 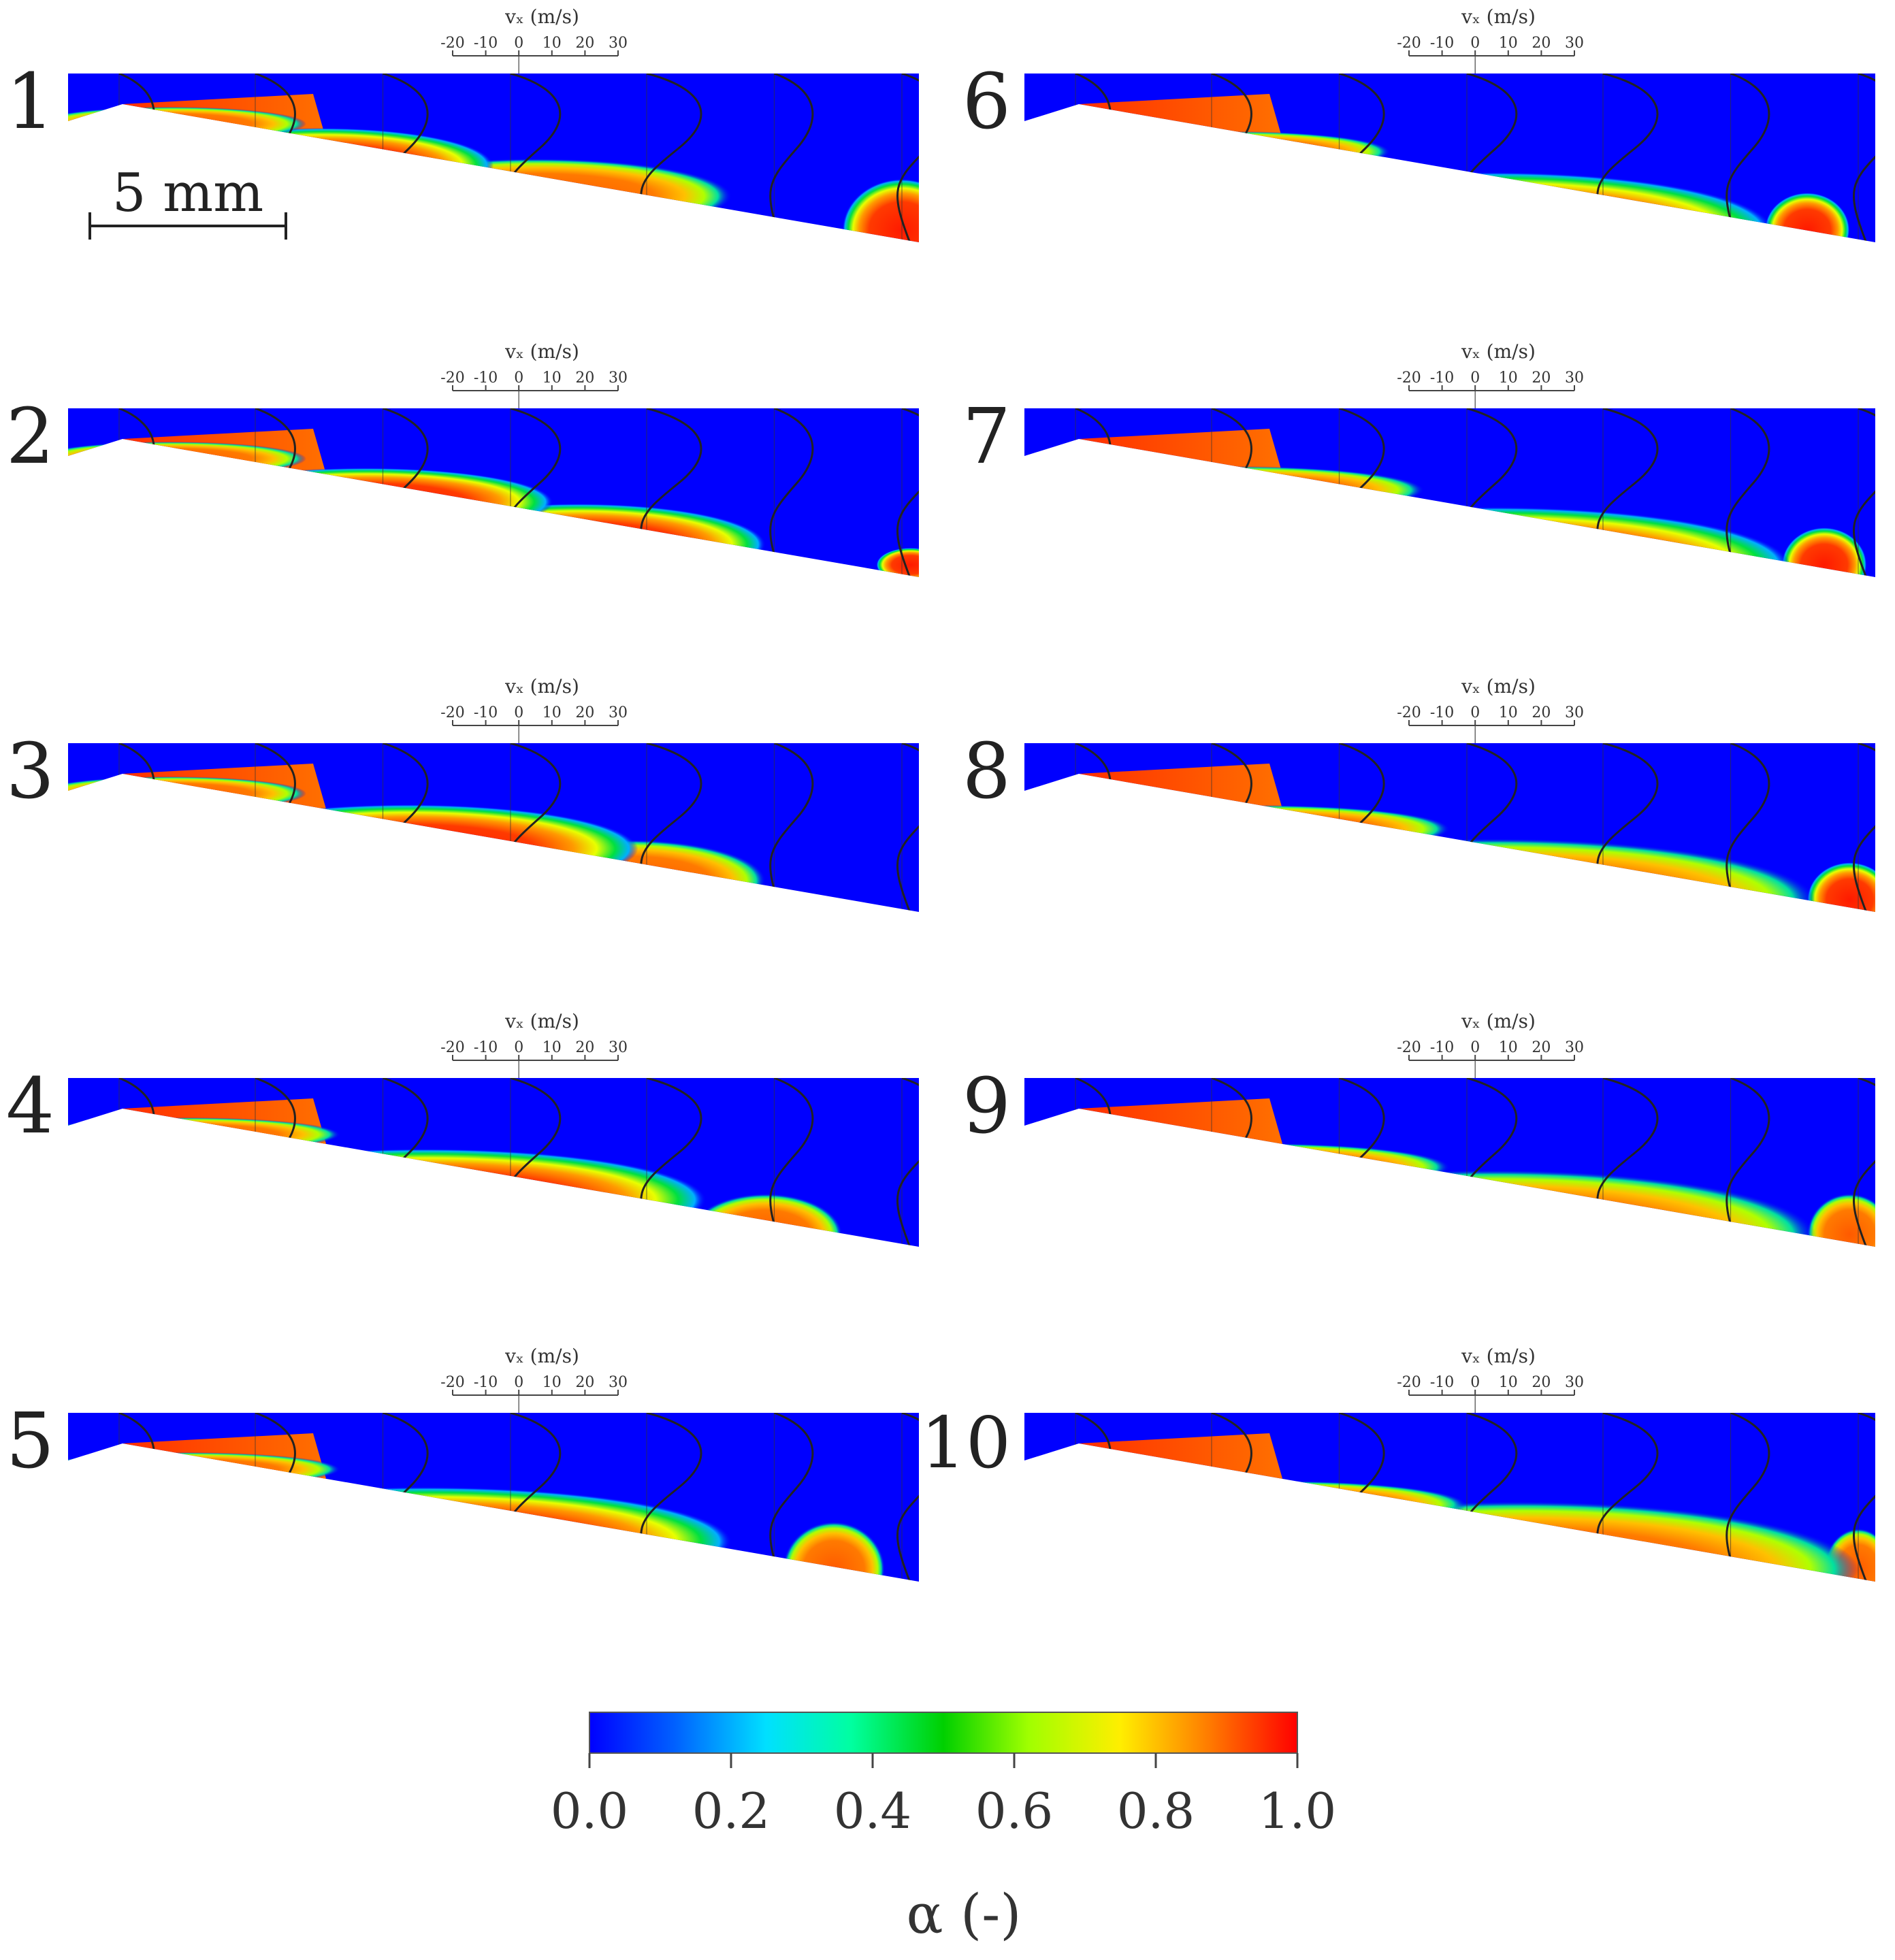 What do you see at coordinates (986, 437) in the screenshot?
I see `panel-number: 7` at bounding box center [986, 437].